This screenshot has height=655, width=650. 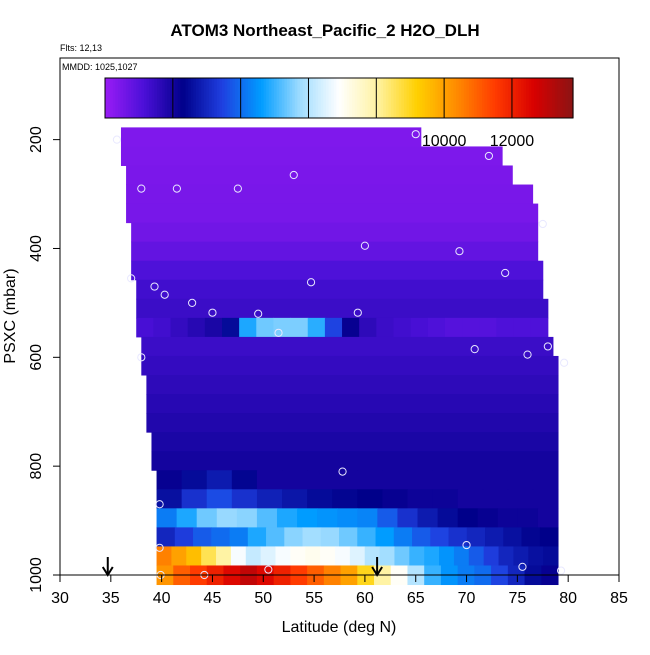 I want to click on y-tick-label: 800, so click(x=36, y=466).